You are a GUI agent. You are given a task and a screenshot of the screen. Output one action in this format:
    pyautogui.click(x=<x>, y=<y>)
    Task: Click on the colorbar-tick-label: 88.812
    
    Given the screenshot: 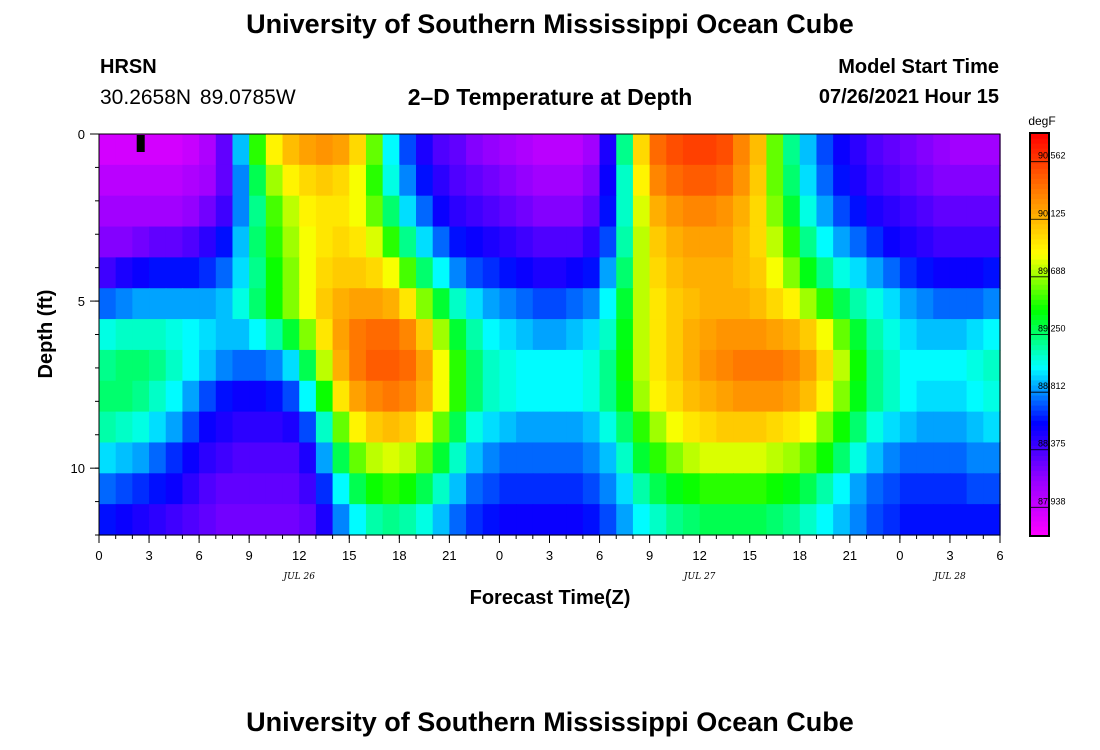 What is the action you would take?
    pyautogui.click(x=1052, y=386)
    